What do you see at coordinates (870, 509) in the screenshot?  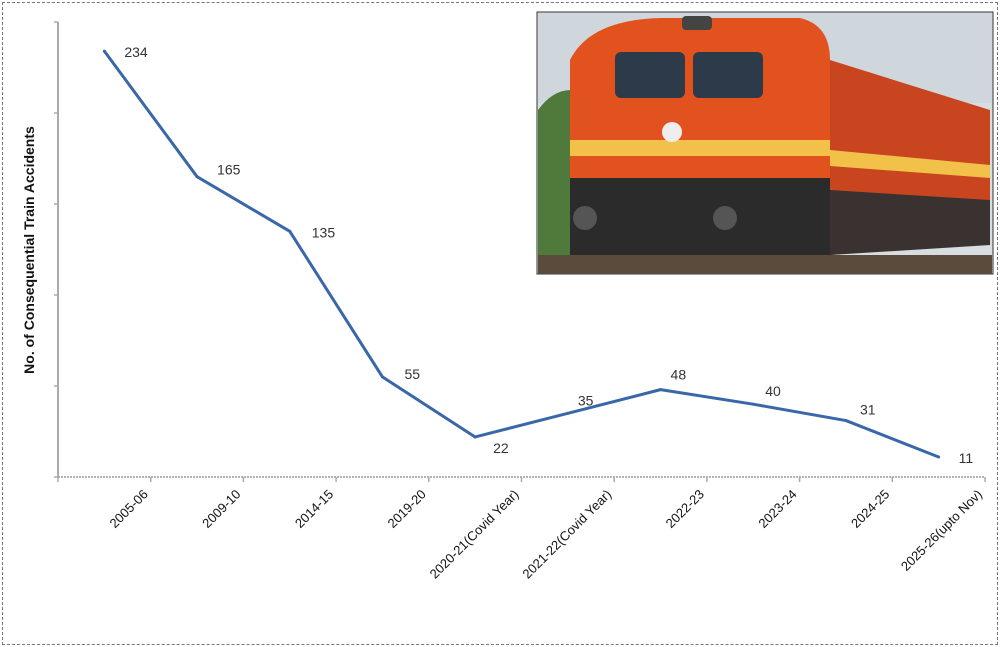 I see `x-tick-label: 2024-25` at bounding box center [870, 509].